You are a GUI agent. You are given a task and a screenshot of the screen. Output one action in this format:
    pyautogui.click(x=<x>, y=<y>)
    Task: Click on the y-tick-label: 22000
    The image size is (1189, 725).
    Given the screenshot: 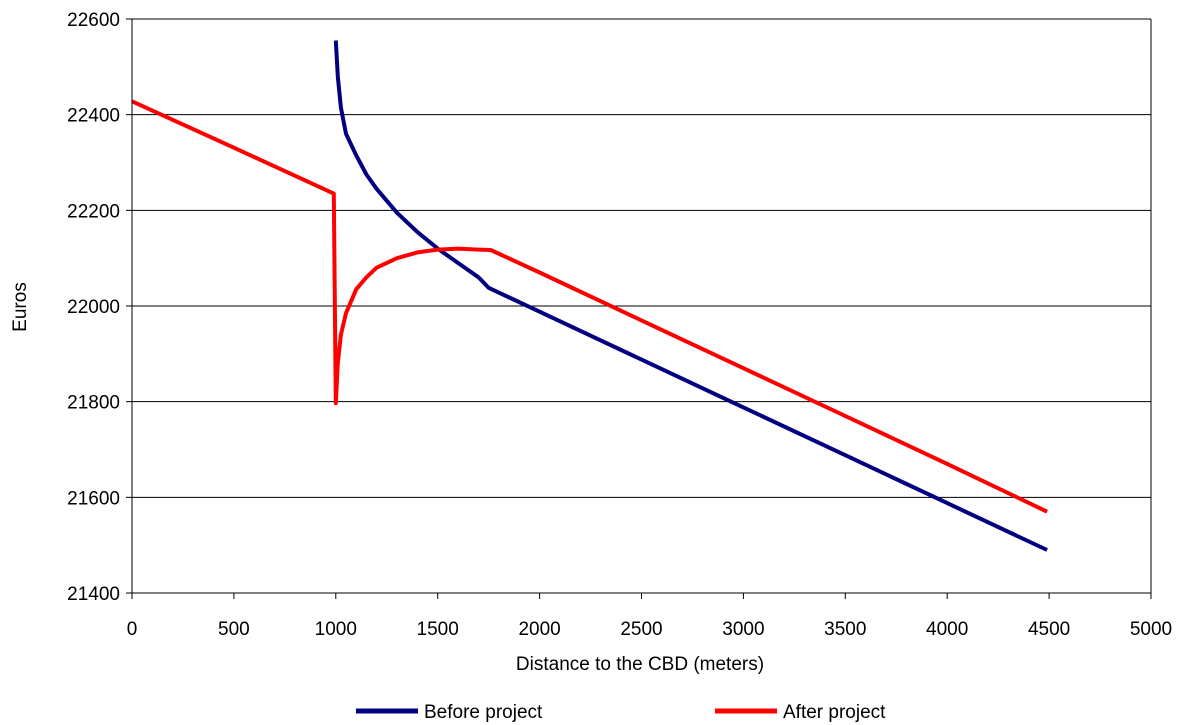 What is the action you would take?
    pyautogui.click(x=93, y=307)
    